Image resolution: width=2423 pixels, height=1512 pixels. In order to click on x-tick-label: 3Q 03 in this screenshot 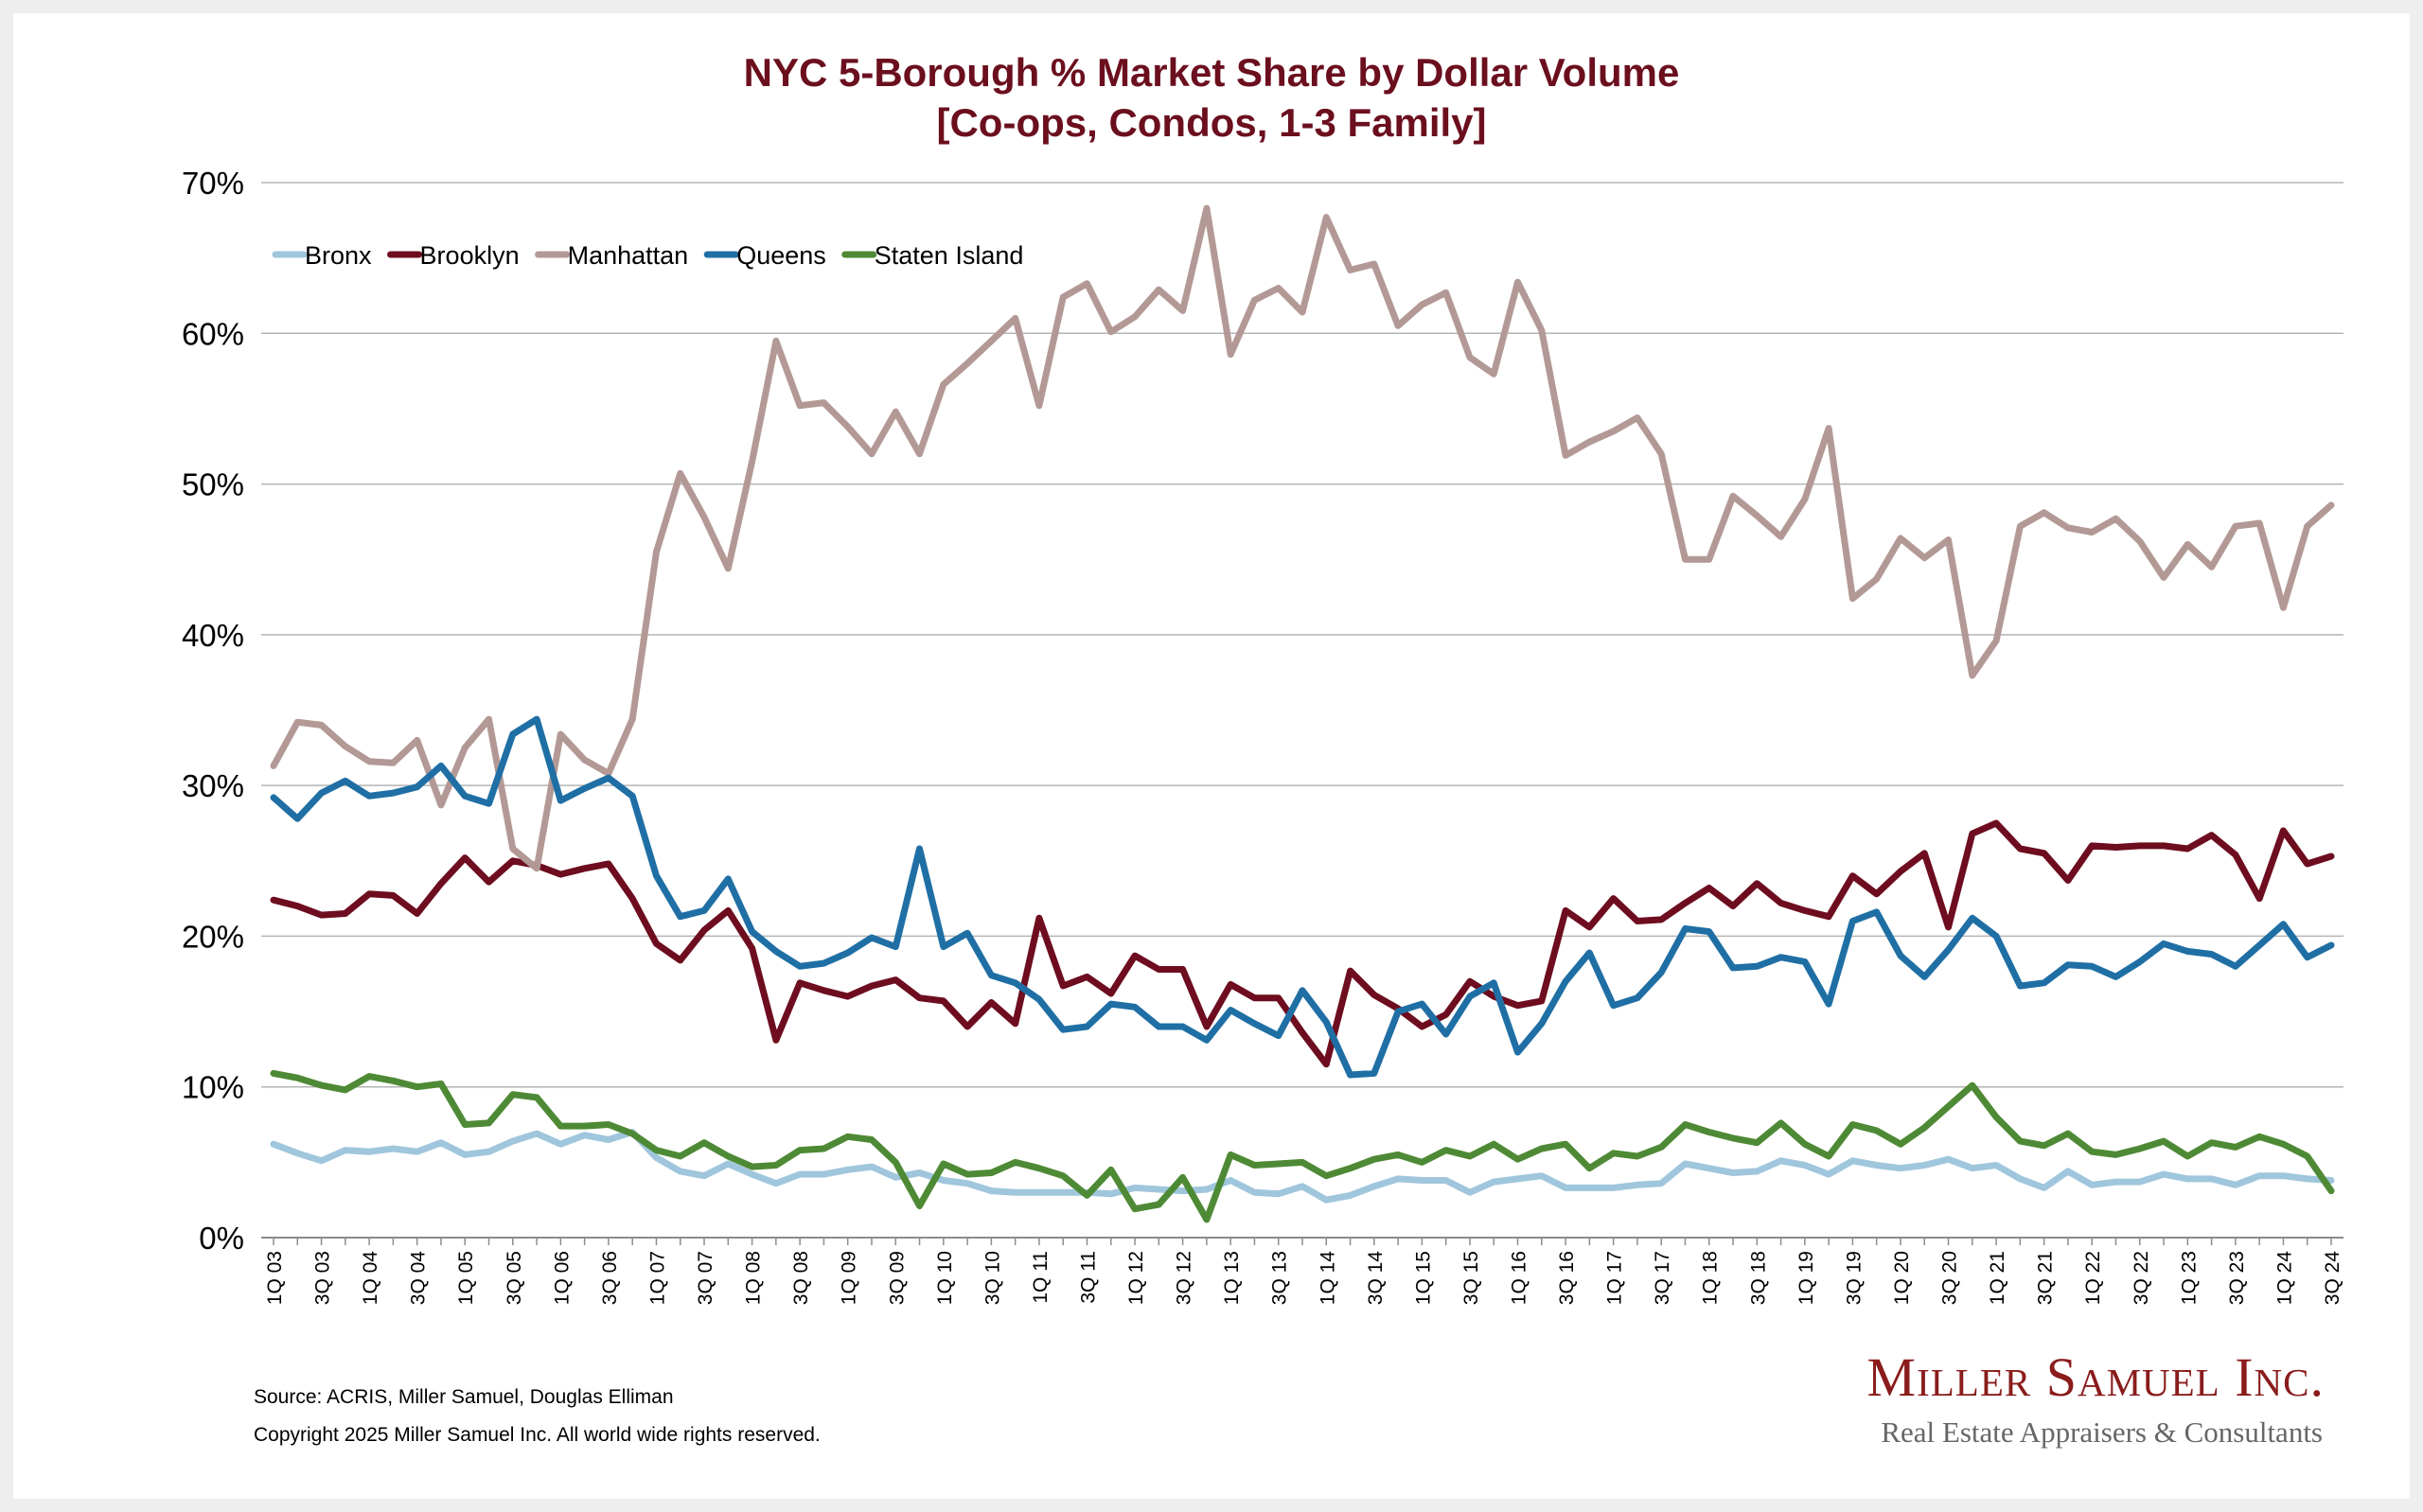, I will do `click(323, 1278)`.